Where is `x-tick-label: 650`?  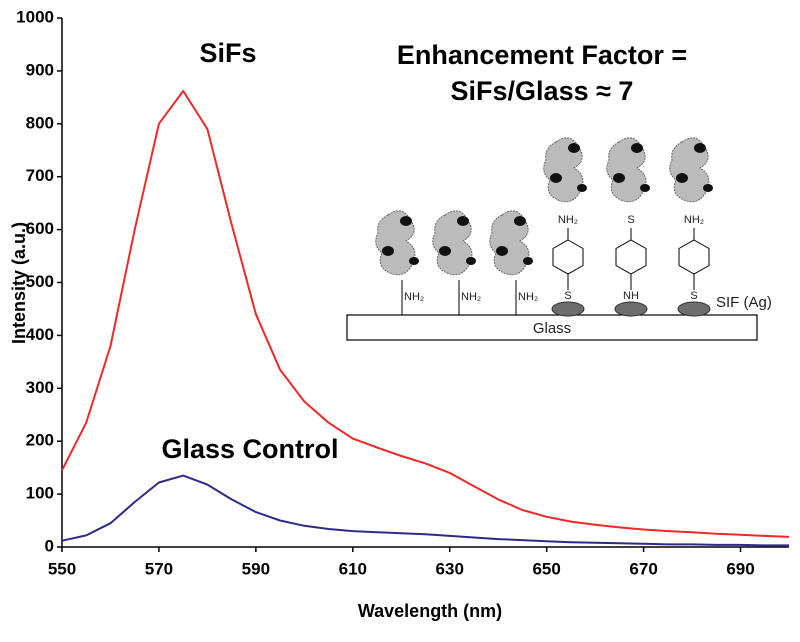 x-tick-label: 650 is located at coordinates (546, 568).